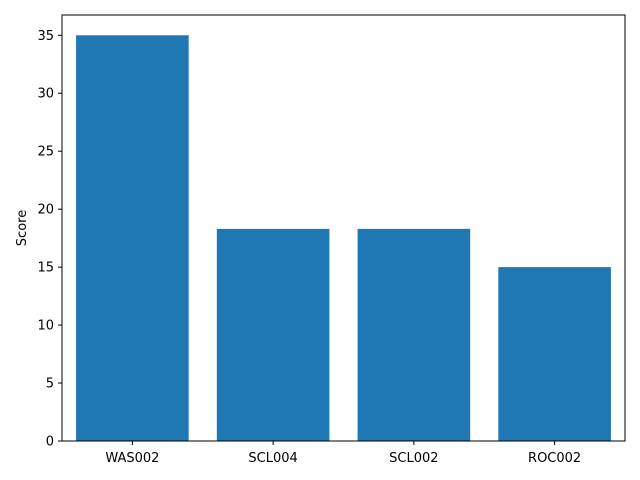  I want to click on bar-was002, so click(132, 238).